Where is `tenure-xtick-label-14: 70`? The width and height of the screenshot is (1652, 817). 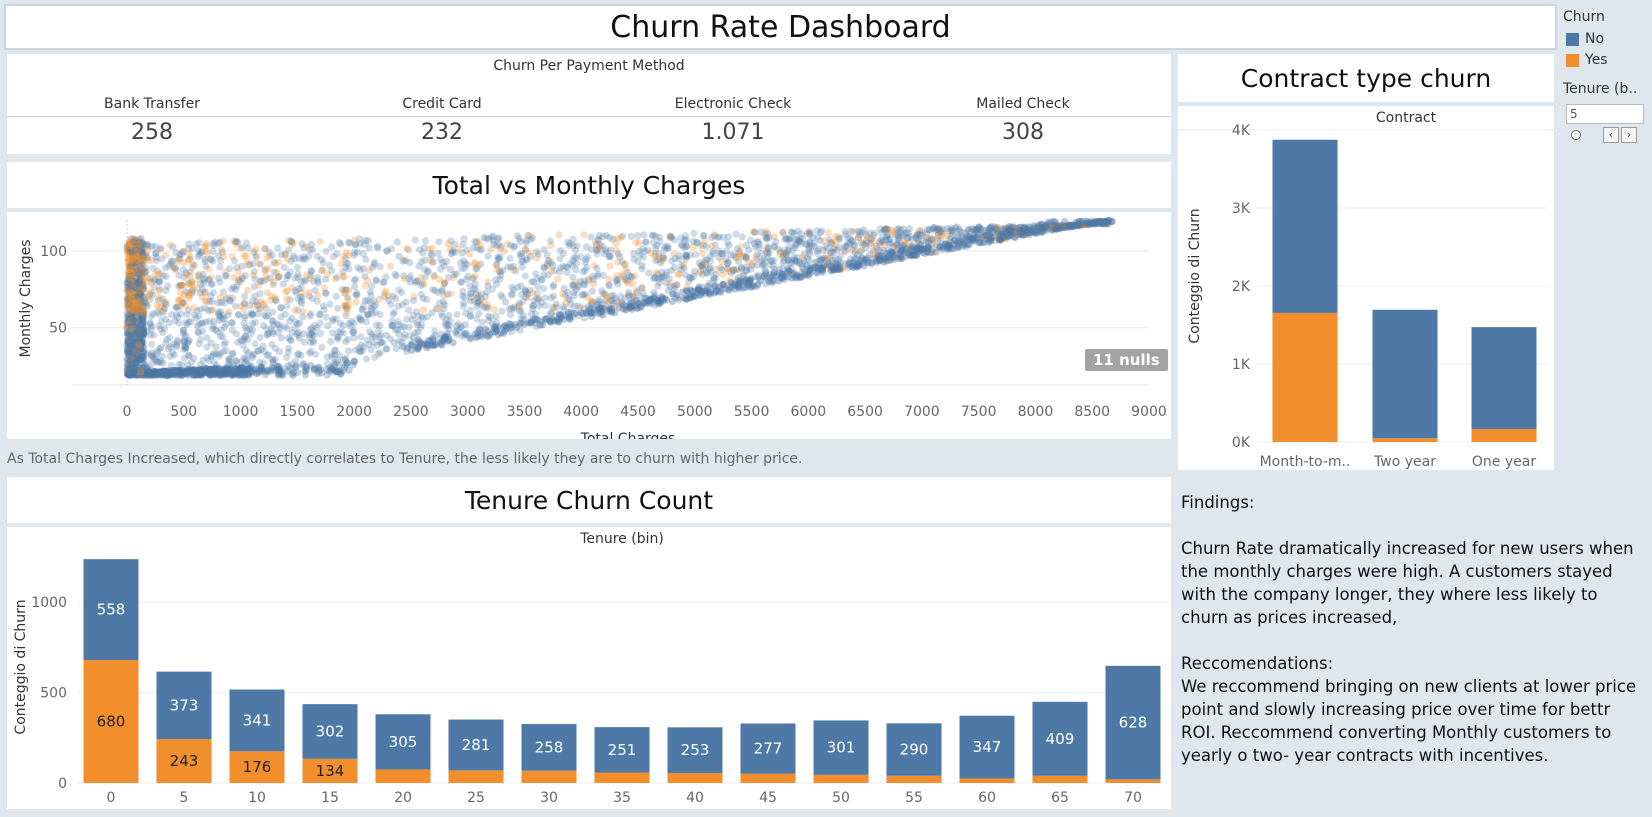
tenure-xtick-label-14: 70 is located at coordinates (1133, 798).